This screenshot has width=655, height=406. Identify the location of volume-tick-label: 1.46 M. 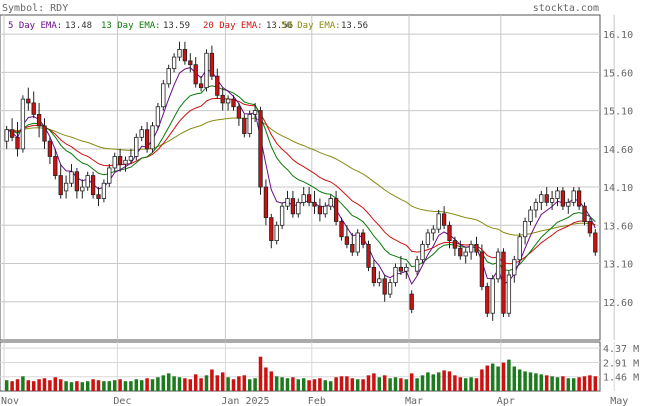
(621, 378).